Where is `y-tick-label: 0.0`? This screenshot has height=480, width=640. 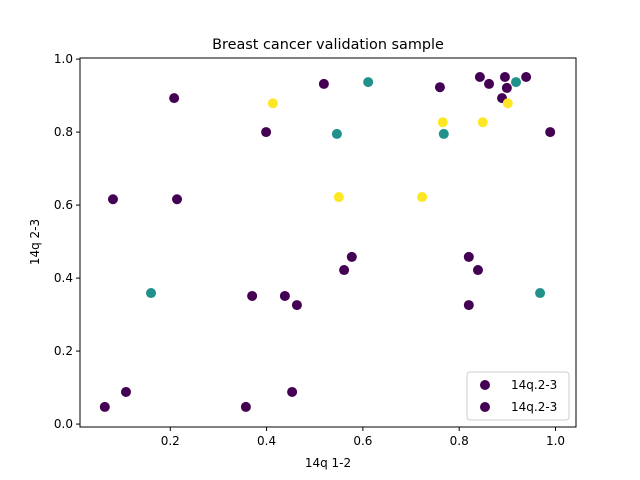
y-tick-label: 0.0 is located at coordinates (63, 424).